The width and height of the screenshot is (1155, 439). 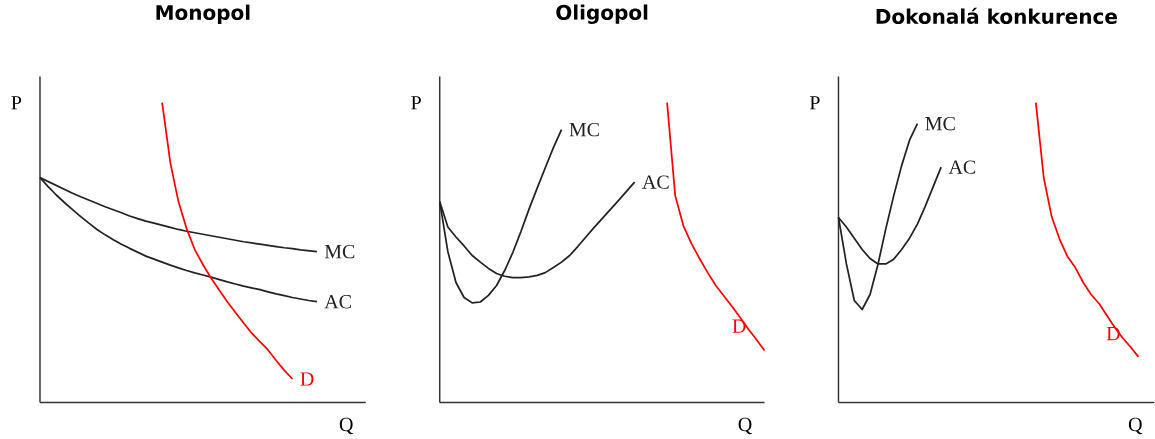 What do you see at coordinates (307, 379) in the screenshot?
I see `series-label: D` at bounding box center [307, 379].